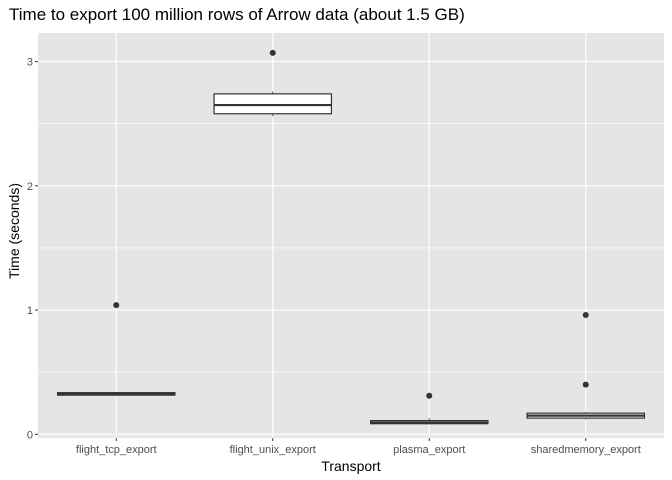 Image resolution: width=672 pixels, height=480 pixels. I want to click on x-tick-label: plasma_export, so click(429, 450).